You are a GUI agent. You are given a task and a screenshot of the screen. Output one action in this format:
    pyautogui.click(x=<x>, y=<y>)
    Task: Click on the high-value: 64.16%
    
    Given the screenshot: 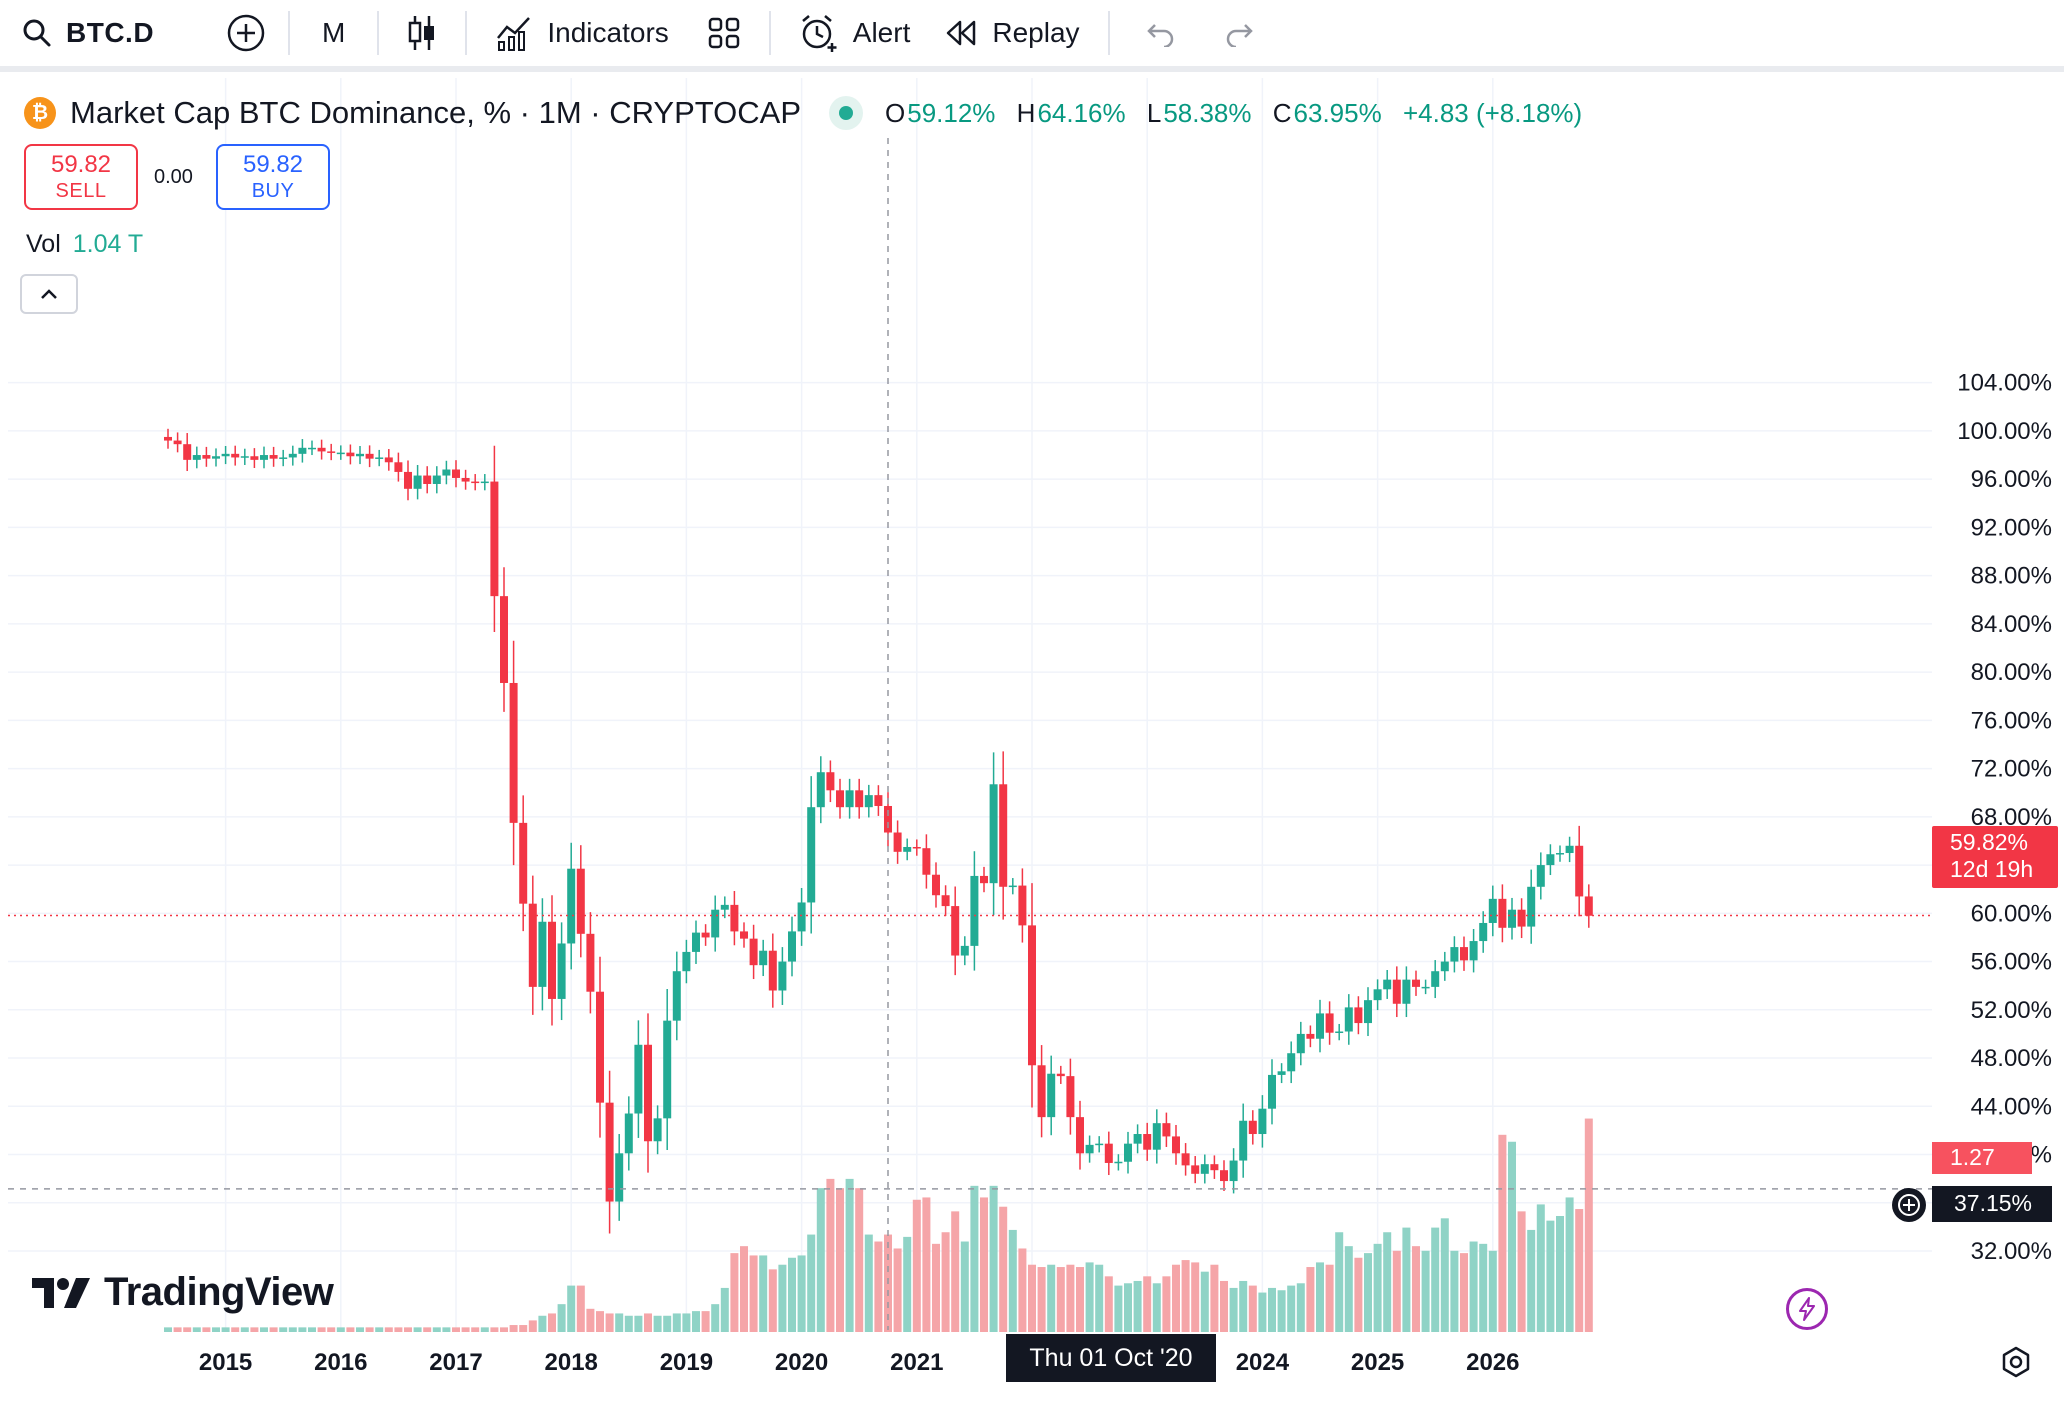 What is the action you would take?
    pyautogui.click(x=1081, y=112)
    